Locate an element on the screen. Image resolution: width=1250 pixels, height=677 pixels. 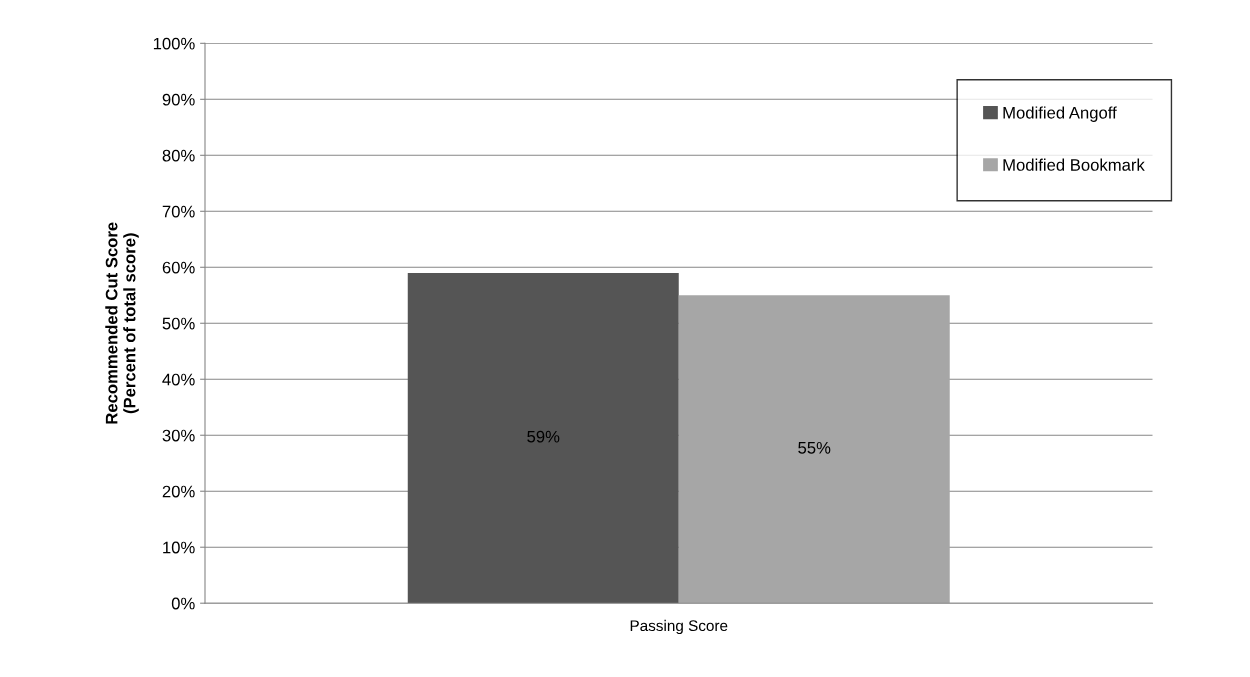
y-tick-label: 20% is located at coordinates (178, 491).